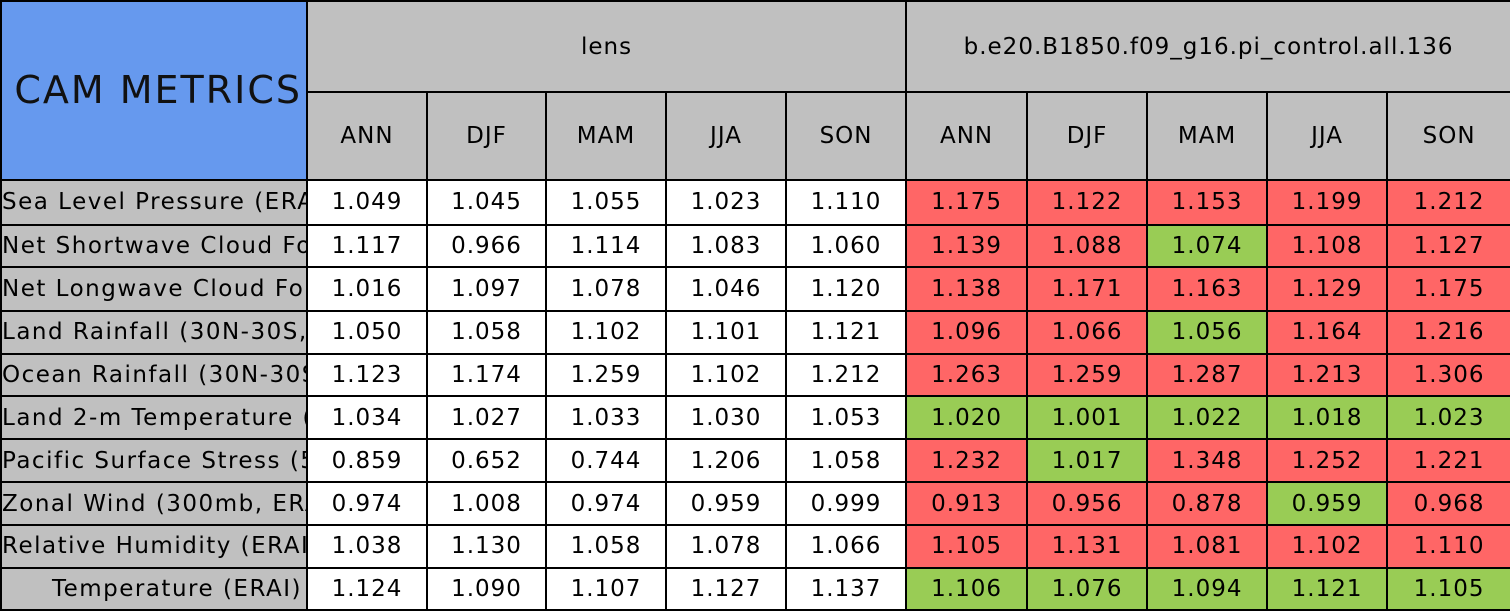 Image resolution: width=1510 pixels, height=611 pixels. Describe the element at coordinates (1087, 289) in the screenshot. I see `case-value-cell: 1.171` at that location.